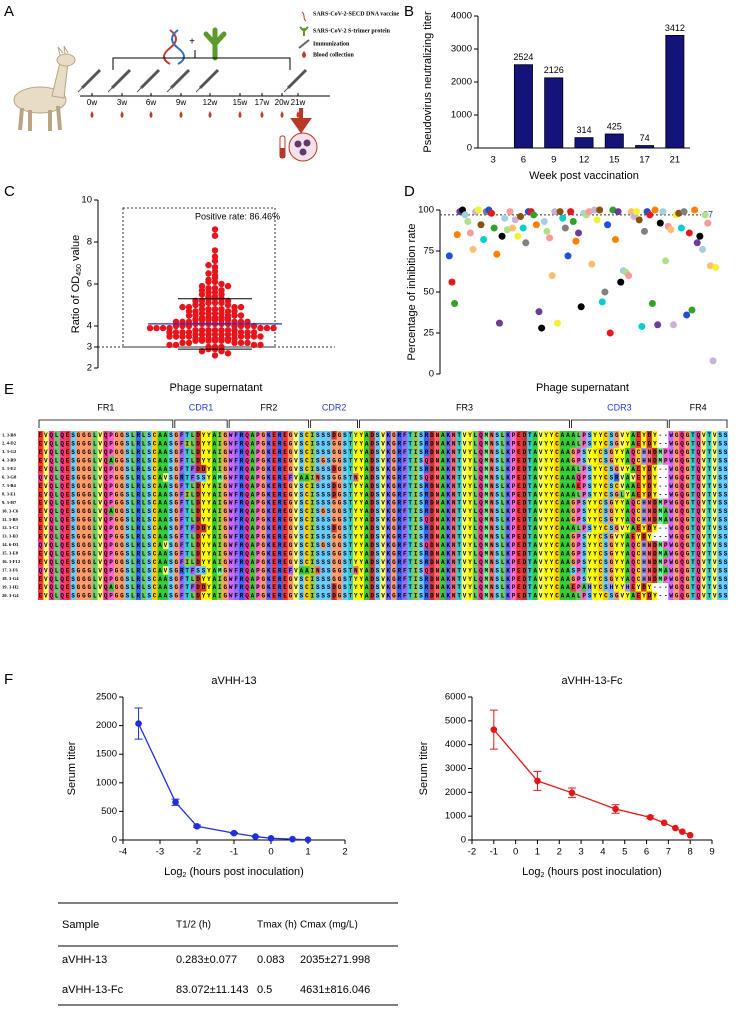 Image resolution: width=740 pixels, height=1009 pixels. Describe the element at coordinates (109, 811) in the screenshot. I see `y-tick-label: 500` at that location.